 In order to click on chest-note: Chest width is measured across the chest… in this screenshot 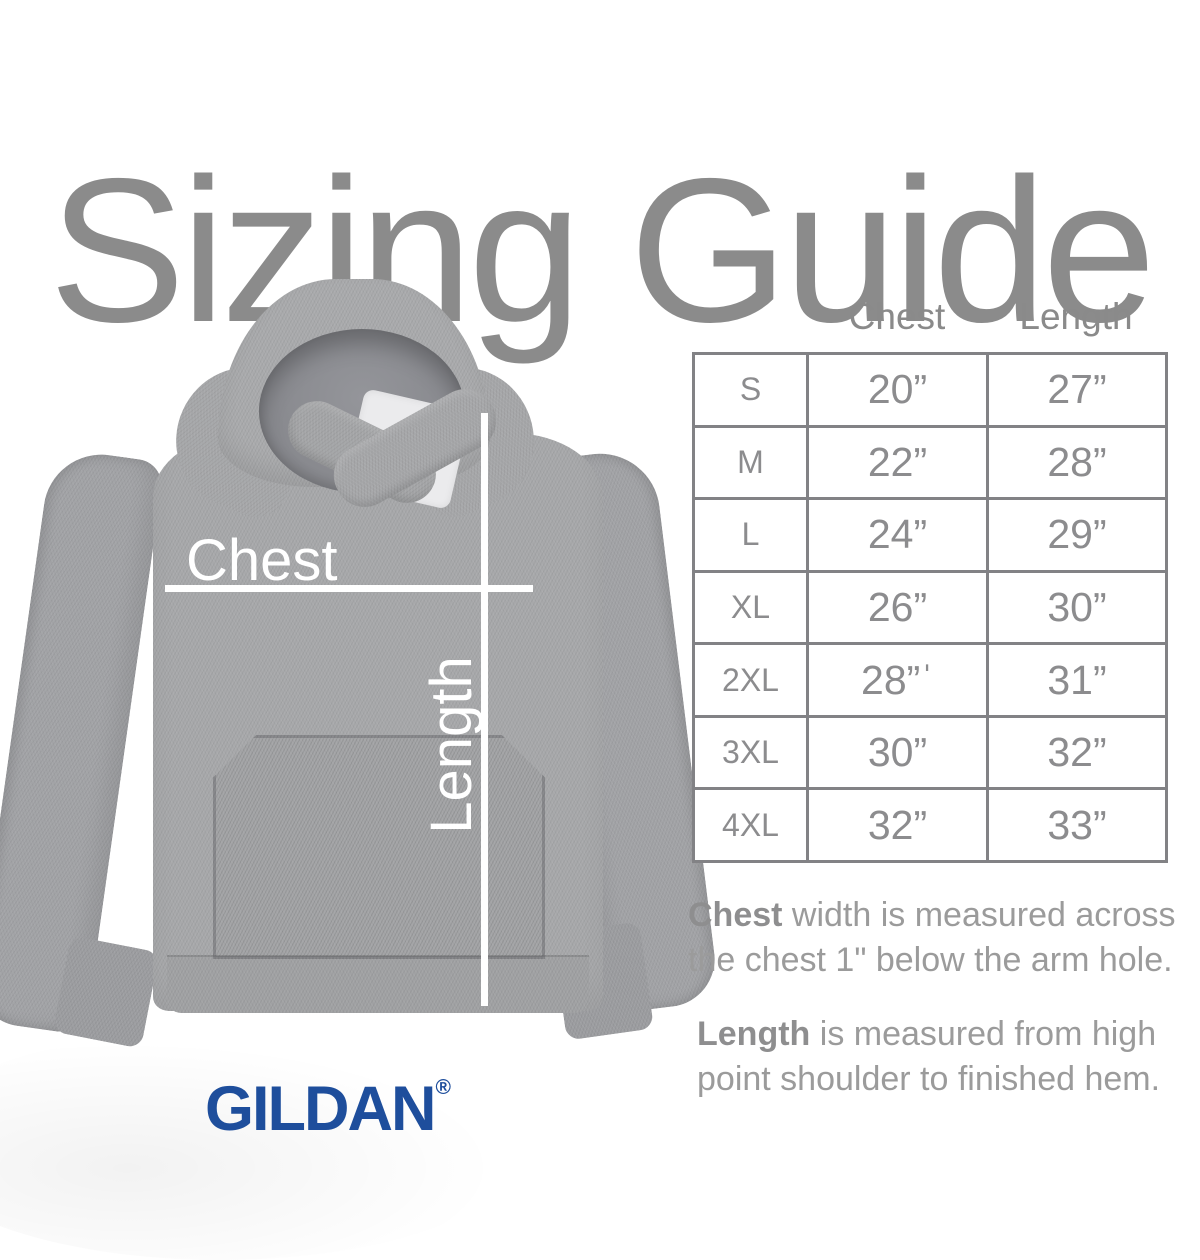, I will do `click(933, 938)`.